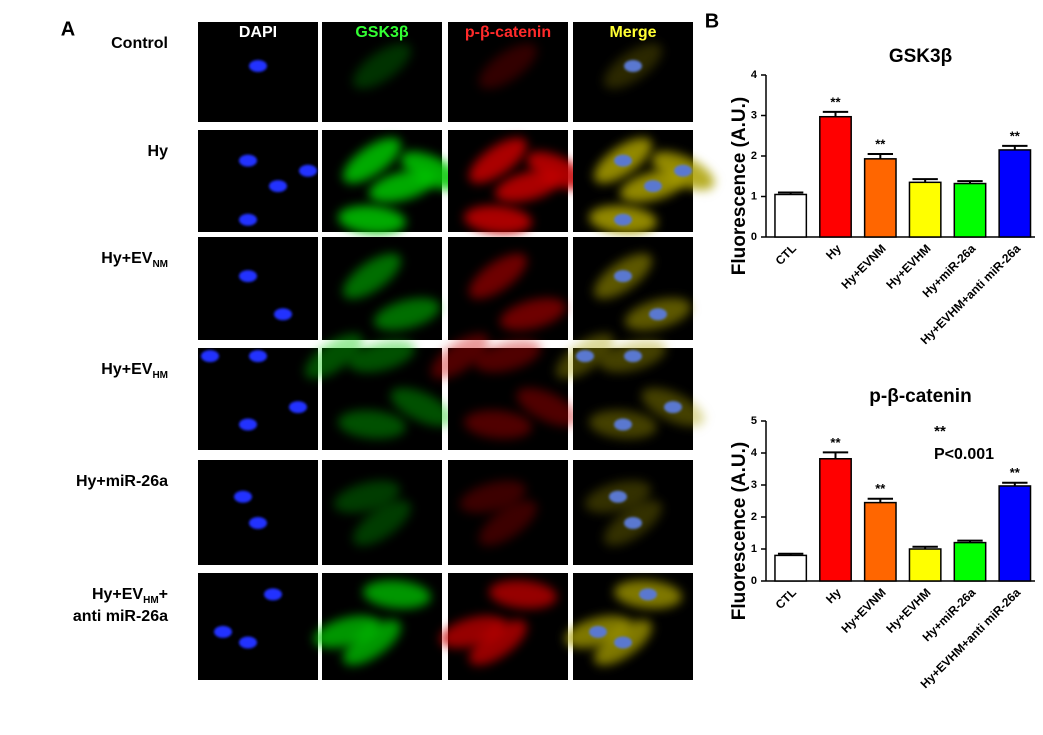 The image size is (1043, 735). Describe the element at coordinates (120, 616) in the screenshot. I see `row-label: anti miR-26a` at that location.